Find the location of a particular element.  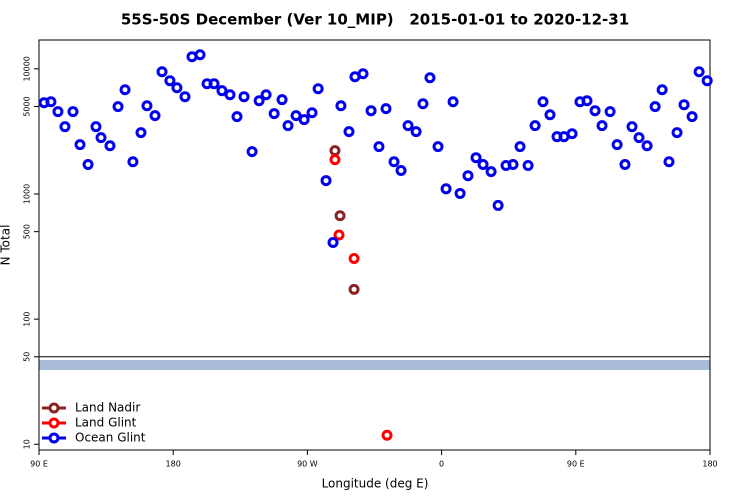

x-tick-label: 180 is located at coordinates (709, 464).